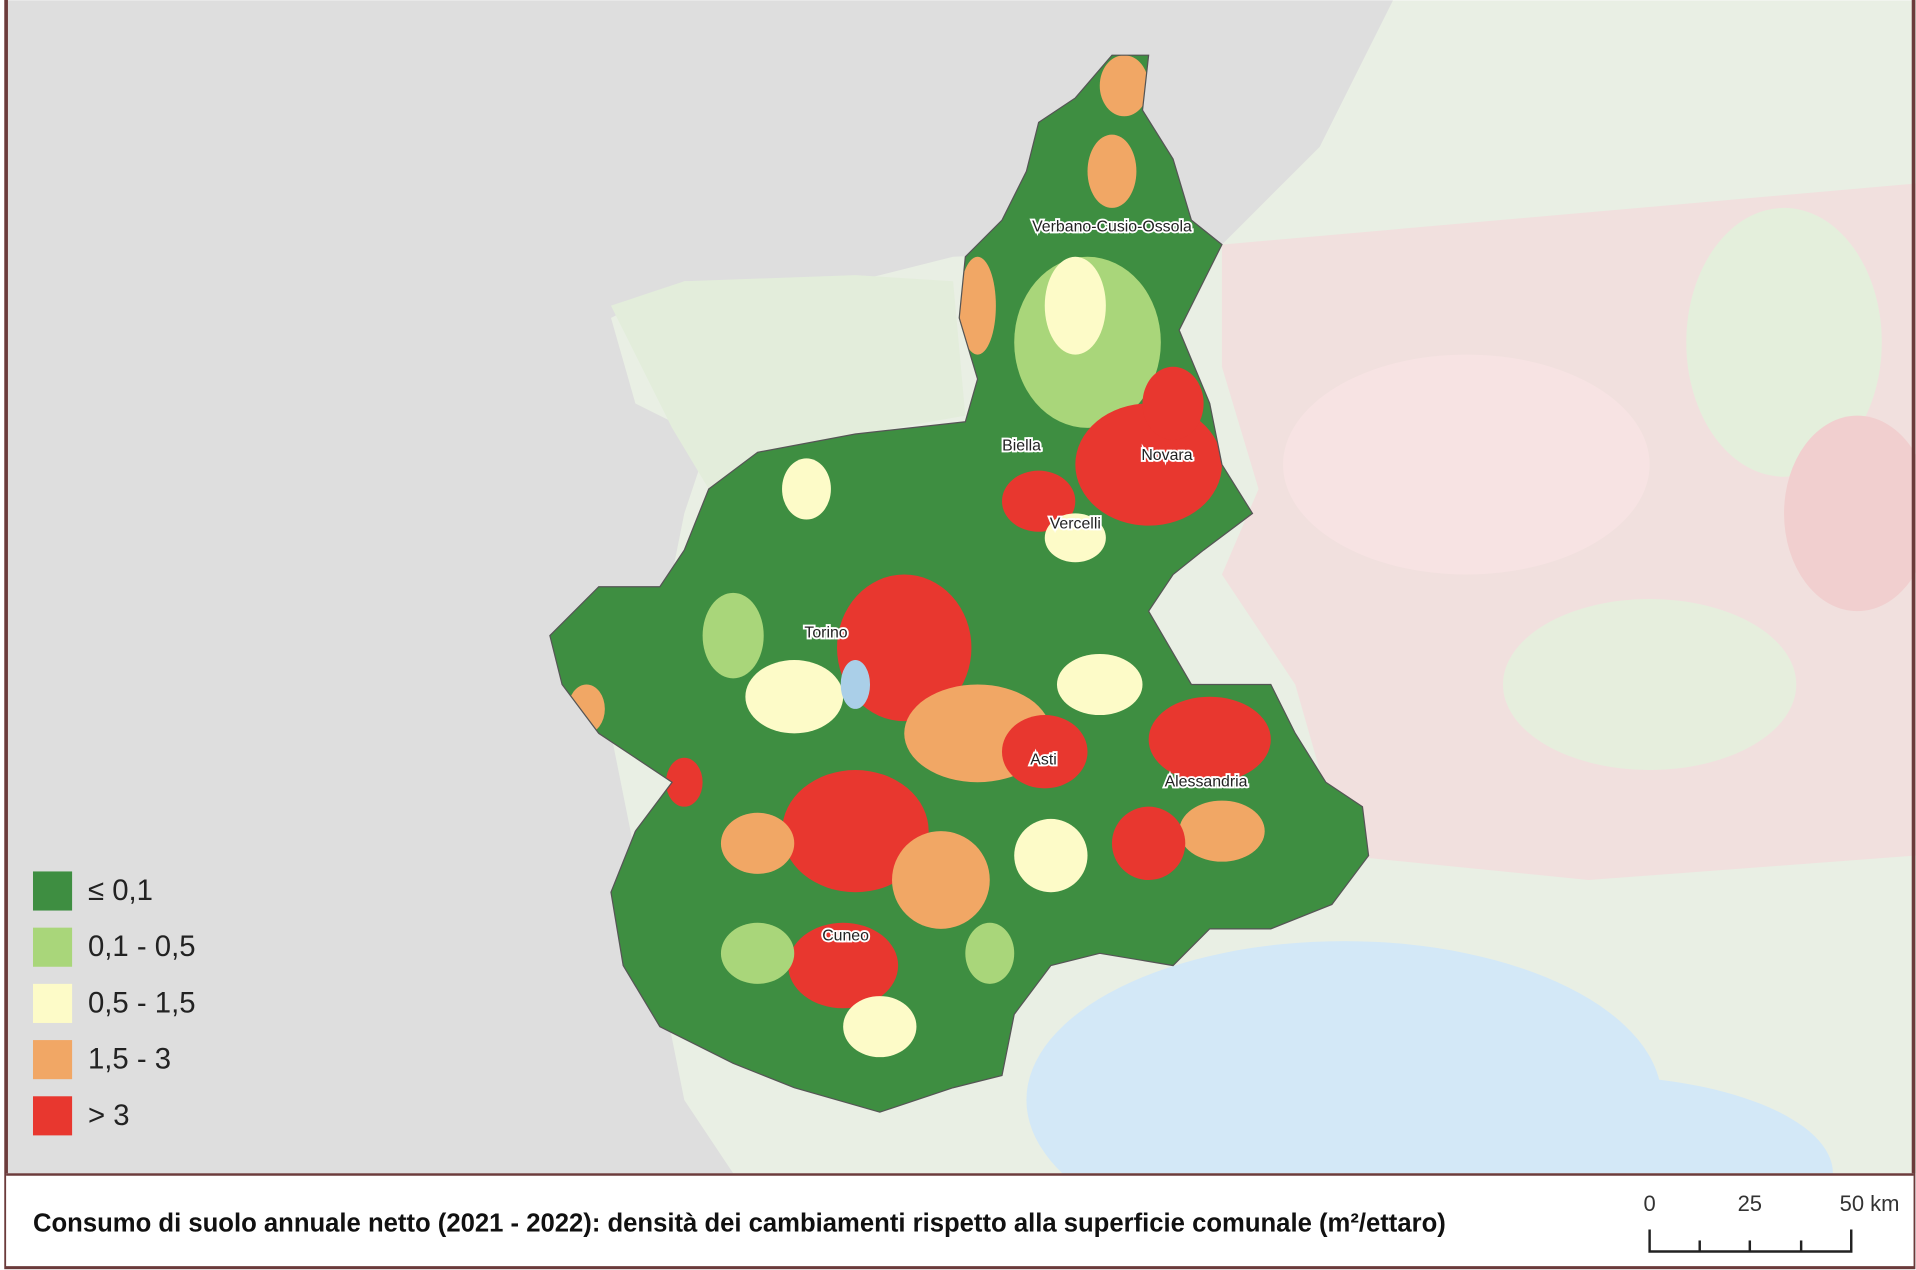 The width and height of the screenshot is (1916, 1270). I want to click on place-label: Cuneo, so click(845, 935).